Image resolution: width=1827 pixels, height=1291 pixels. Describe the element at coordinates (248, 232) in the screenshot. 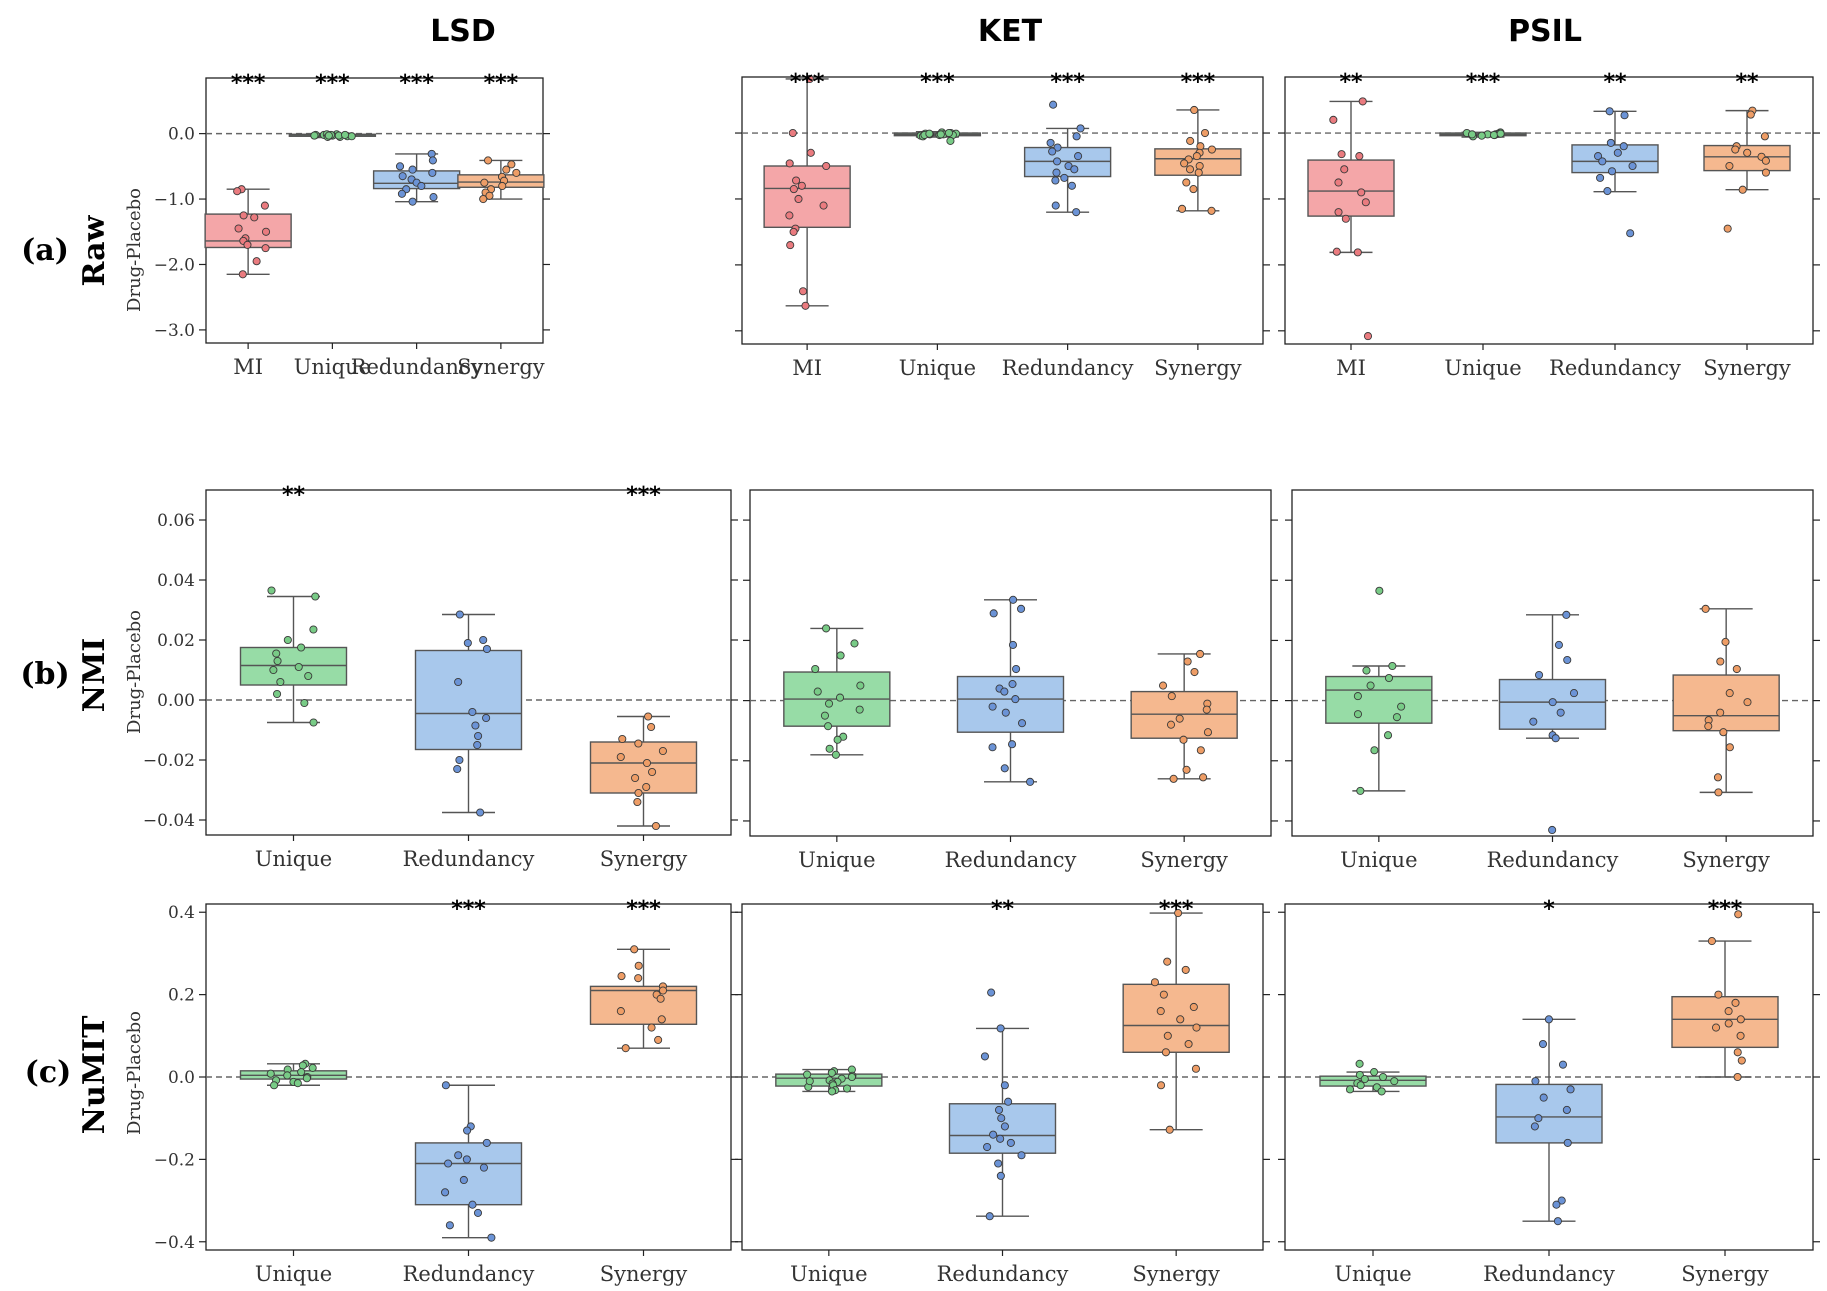

I see `box-mi` at that location.